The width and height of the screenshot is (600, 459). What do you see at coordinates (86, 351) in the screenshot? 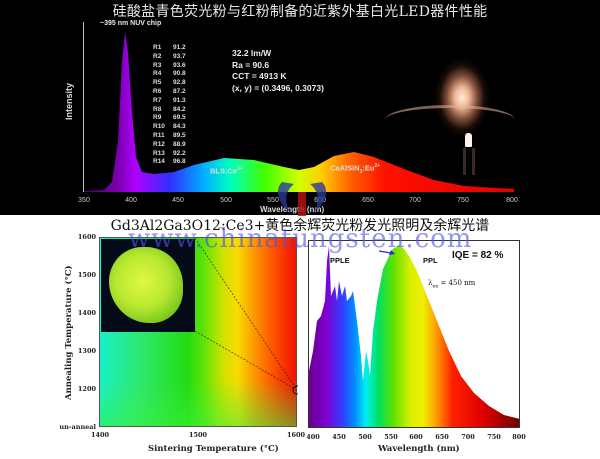
I see `y-tick: 1300` at bounding box center [86, 351].